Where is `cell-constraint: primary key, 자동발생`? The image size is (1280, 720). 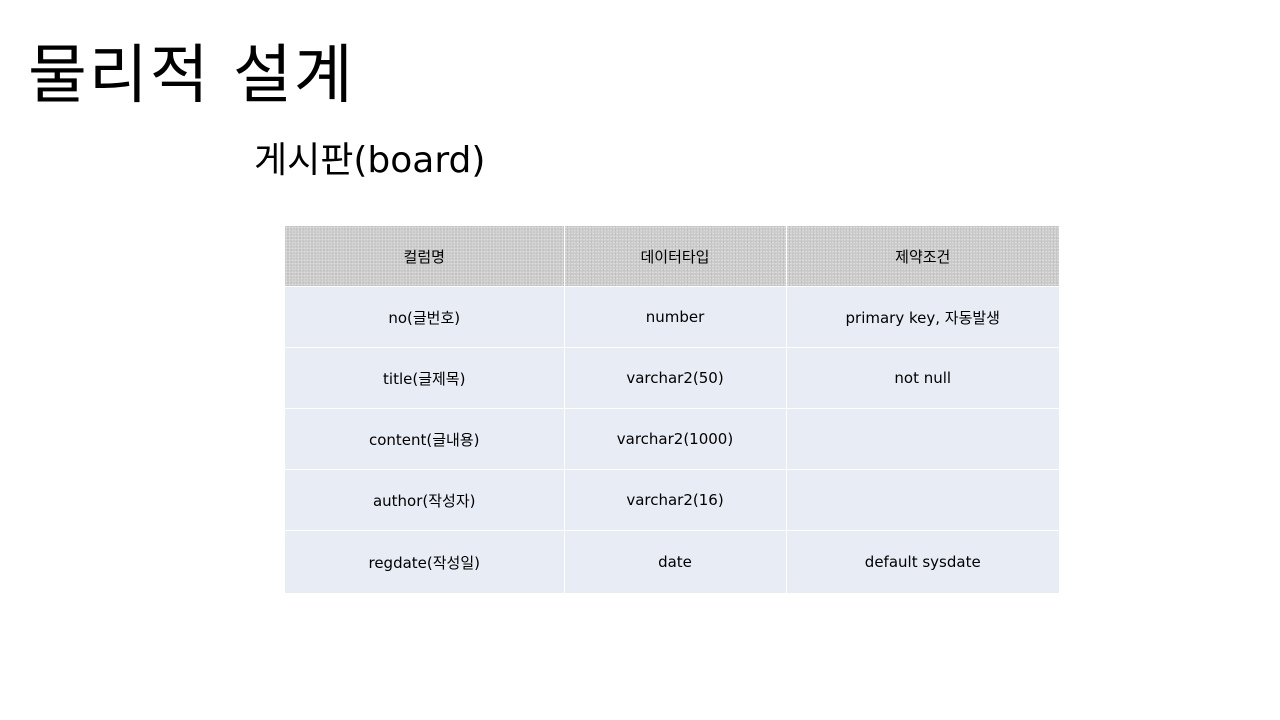 cell-constraint: primary key, 자동발생 is located at coordinates (922, 317).